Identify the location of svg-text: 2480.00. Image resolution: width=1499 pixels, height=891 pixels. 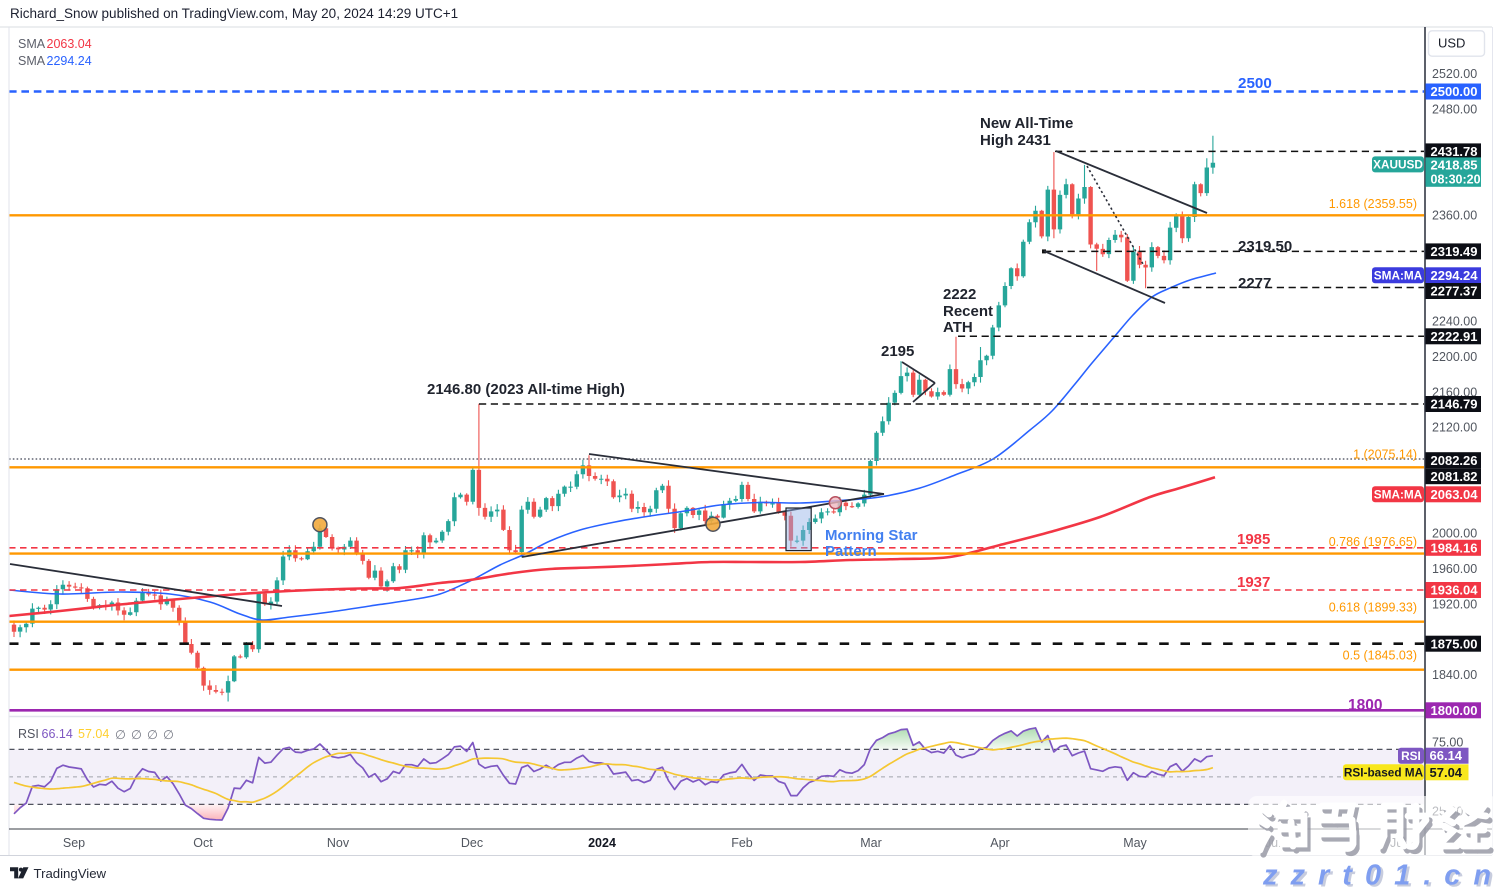
(1454, 109).